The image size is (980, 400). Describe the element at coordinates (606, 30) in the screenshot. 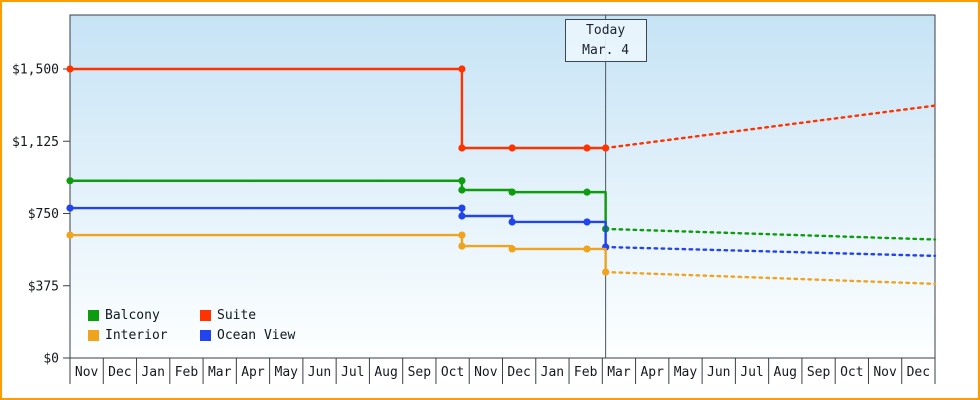

I see `today-label: Today` at that location.